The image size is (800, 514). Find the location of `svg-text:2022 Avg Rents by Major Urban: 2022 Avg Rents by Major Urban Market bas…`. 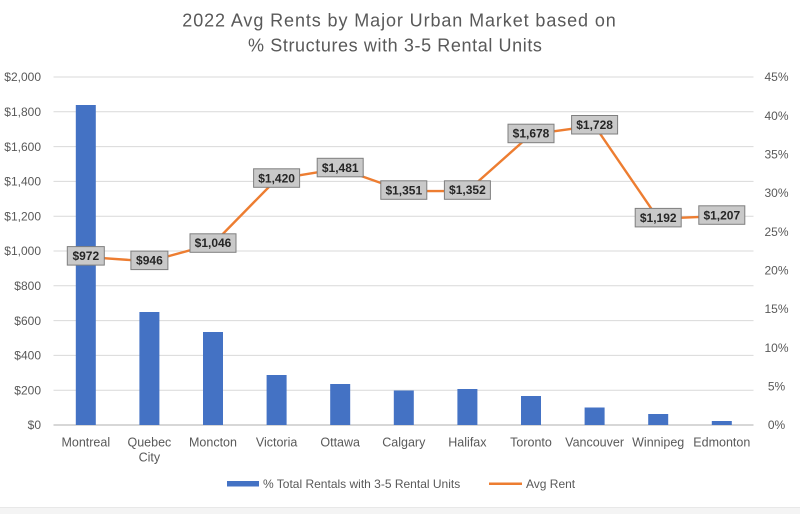

svg-text:2022 Avg Rents by Major Urban: 2022 Avg Rents by Major Urban Market bas… is located at coordinates (399, 21).